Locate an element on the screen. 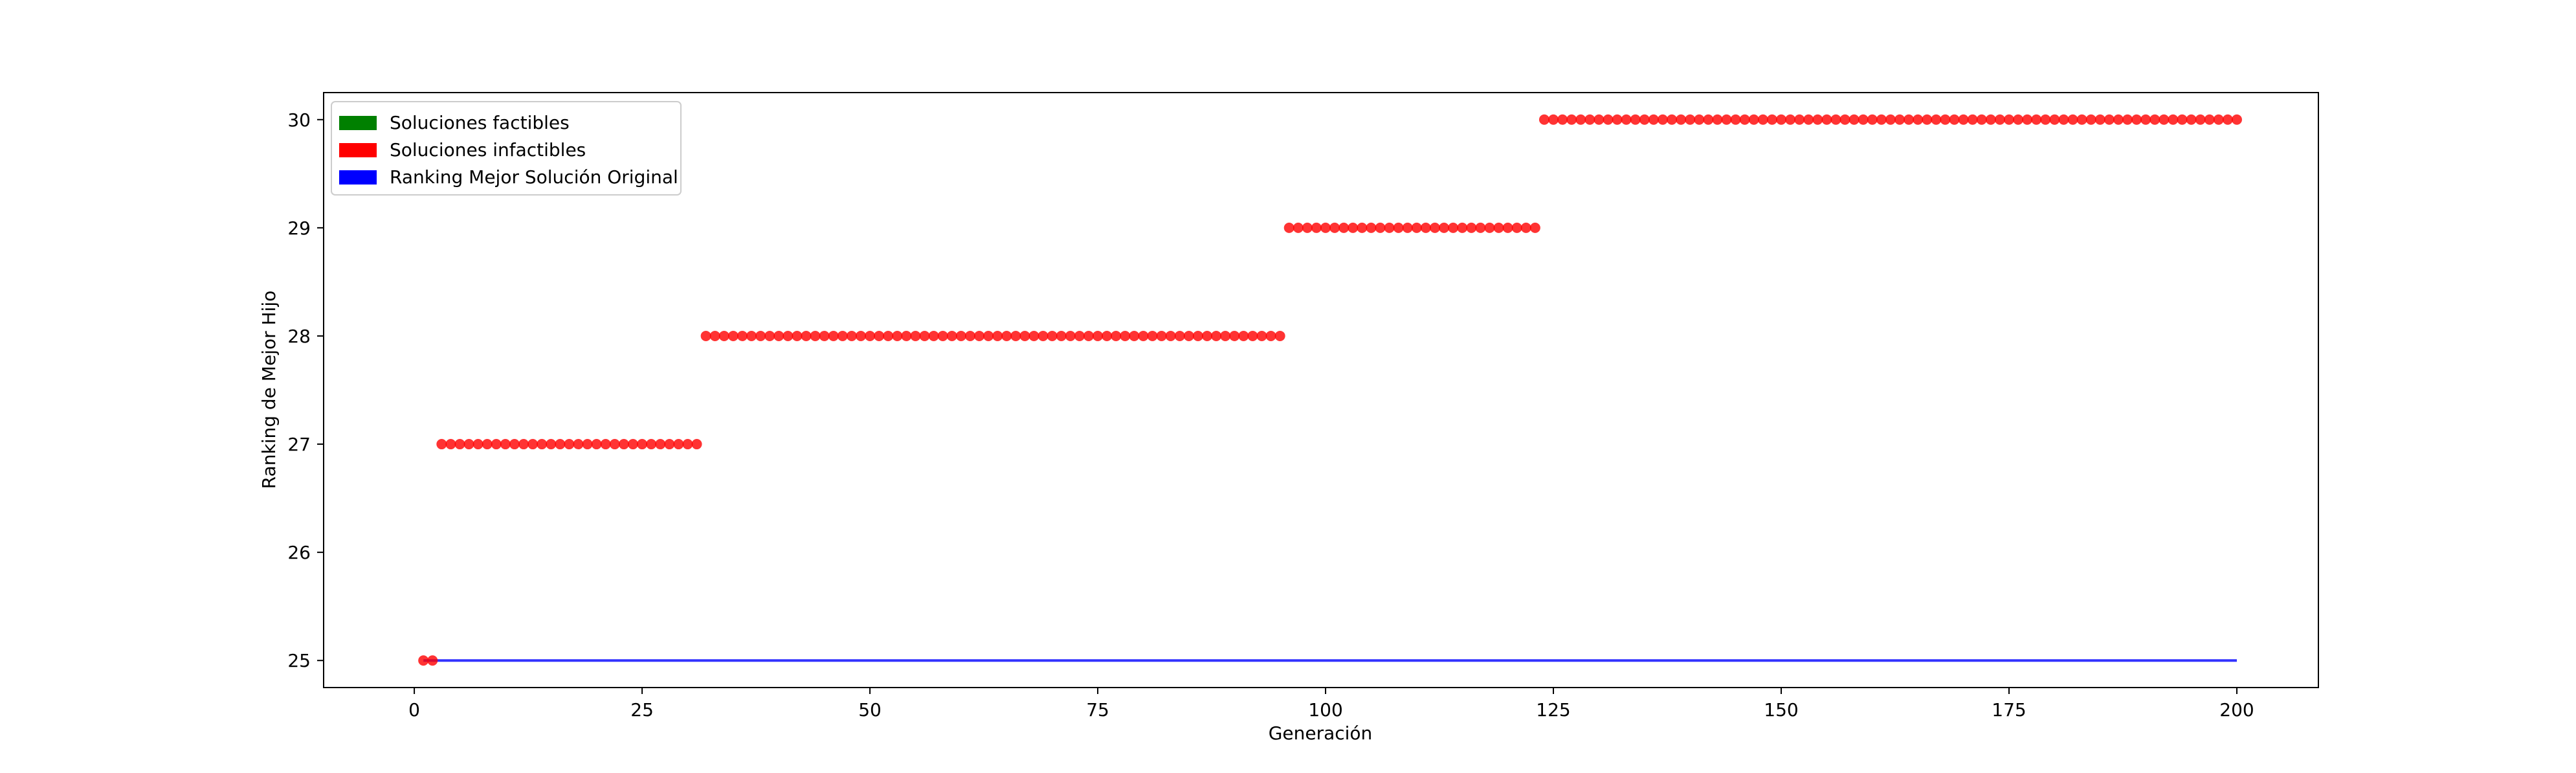  x-tick-label: 0 is located at coordinates (414, 710).